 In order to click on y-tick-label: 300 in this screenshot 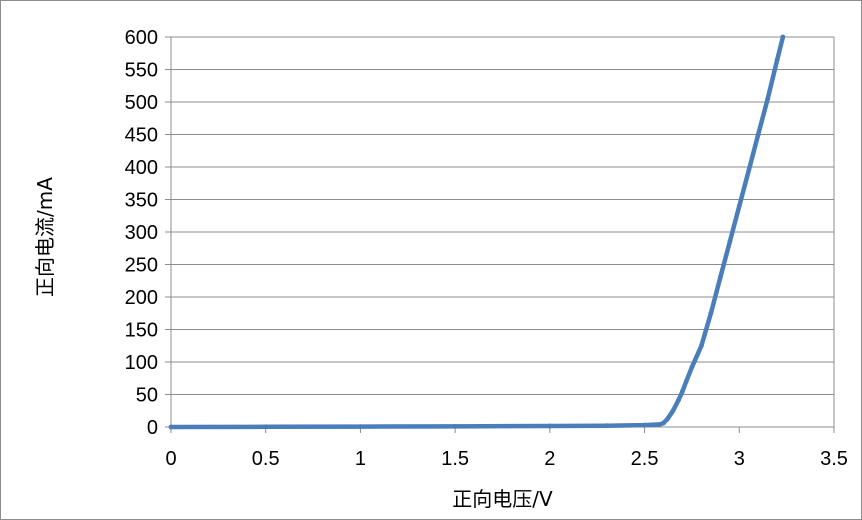, I will do `click(141, 233)`.